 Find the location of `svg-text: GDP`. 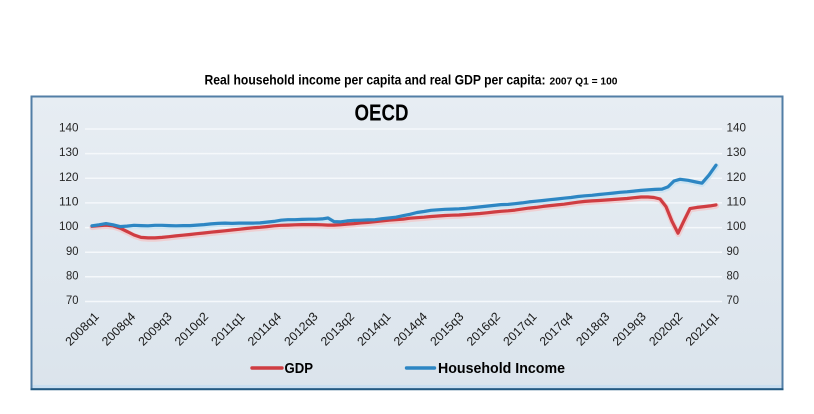

svg-text: GDP is located at coordinates (299, 369).